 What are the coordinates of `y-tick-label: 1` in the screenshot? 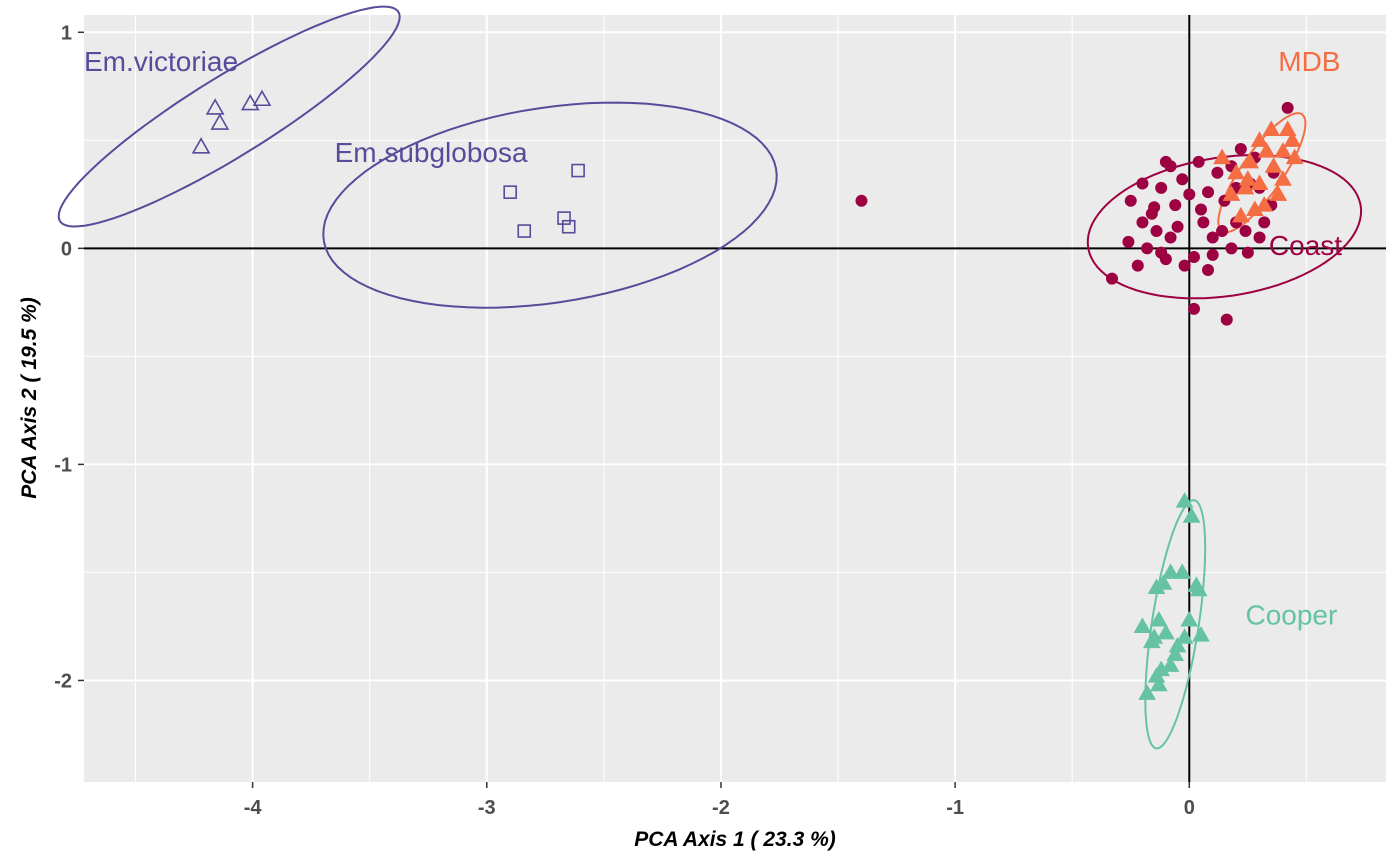 It's located at (66, 33).